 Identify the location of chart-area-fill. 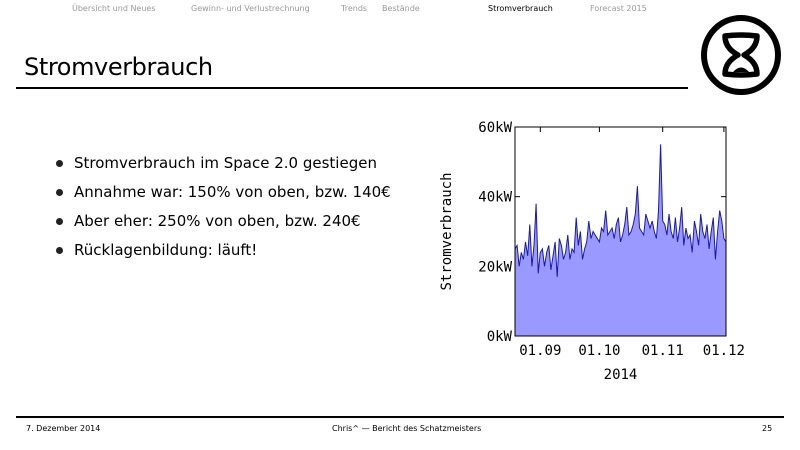
(620, 240).